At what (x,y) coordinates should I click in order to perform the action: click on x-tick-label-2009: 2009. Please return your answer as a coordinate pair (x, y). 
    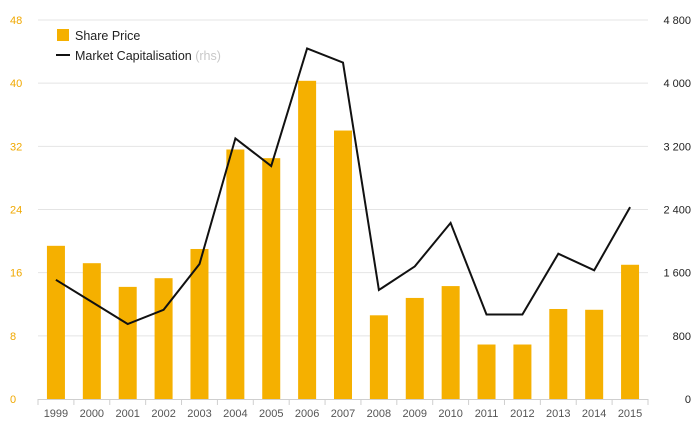
    Looking at the image, I should click on (415, 414).